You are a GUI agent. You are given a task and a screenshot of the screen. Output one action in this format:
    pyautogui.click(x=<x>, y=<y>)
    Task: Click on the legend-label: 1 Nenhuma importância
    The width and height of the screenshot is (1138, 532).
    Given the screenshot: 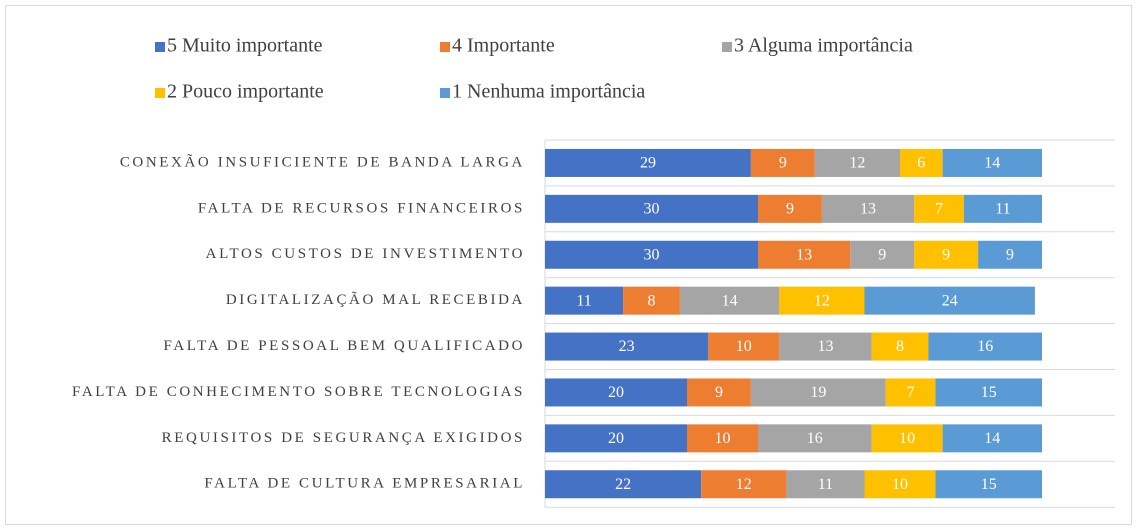 What is the action you would take?
    pyautogui.click(x=548, y=92)
    